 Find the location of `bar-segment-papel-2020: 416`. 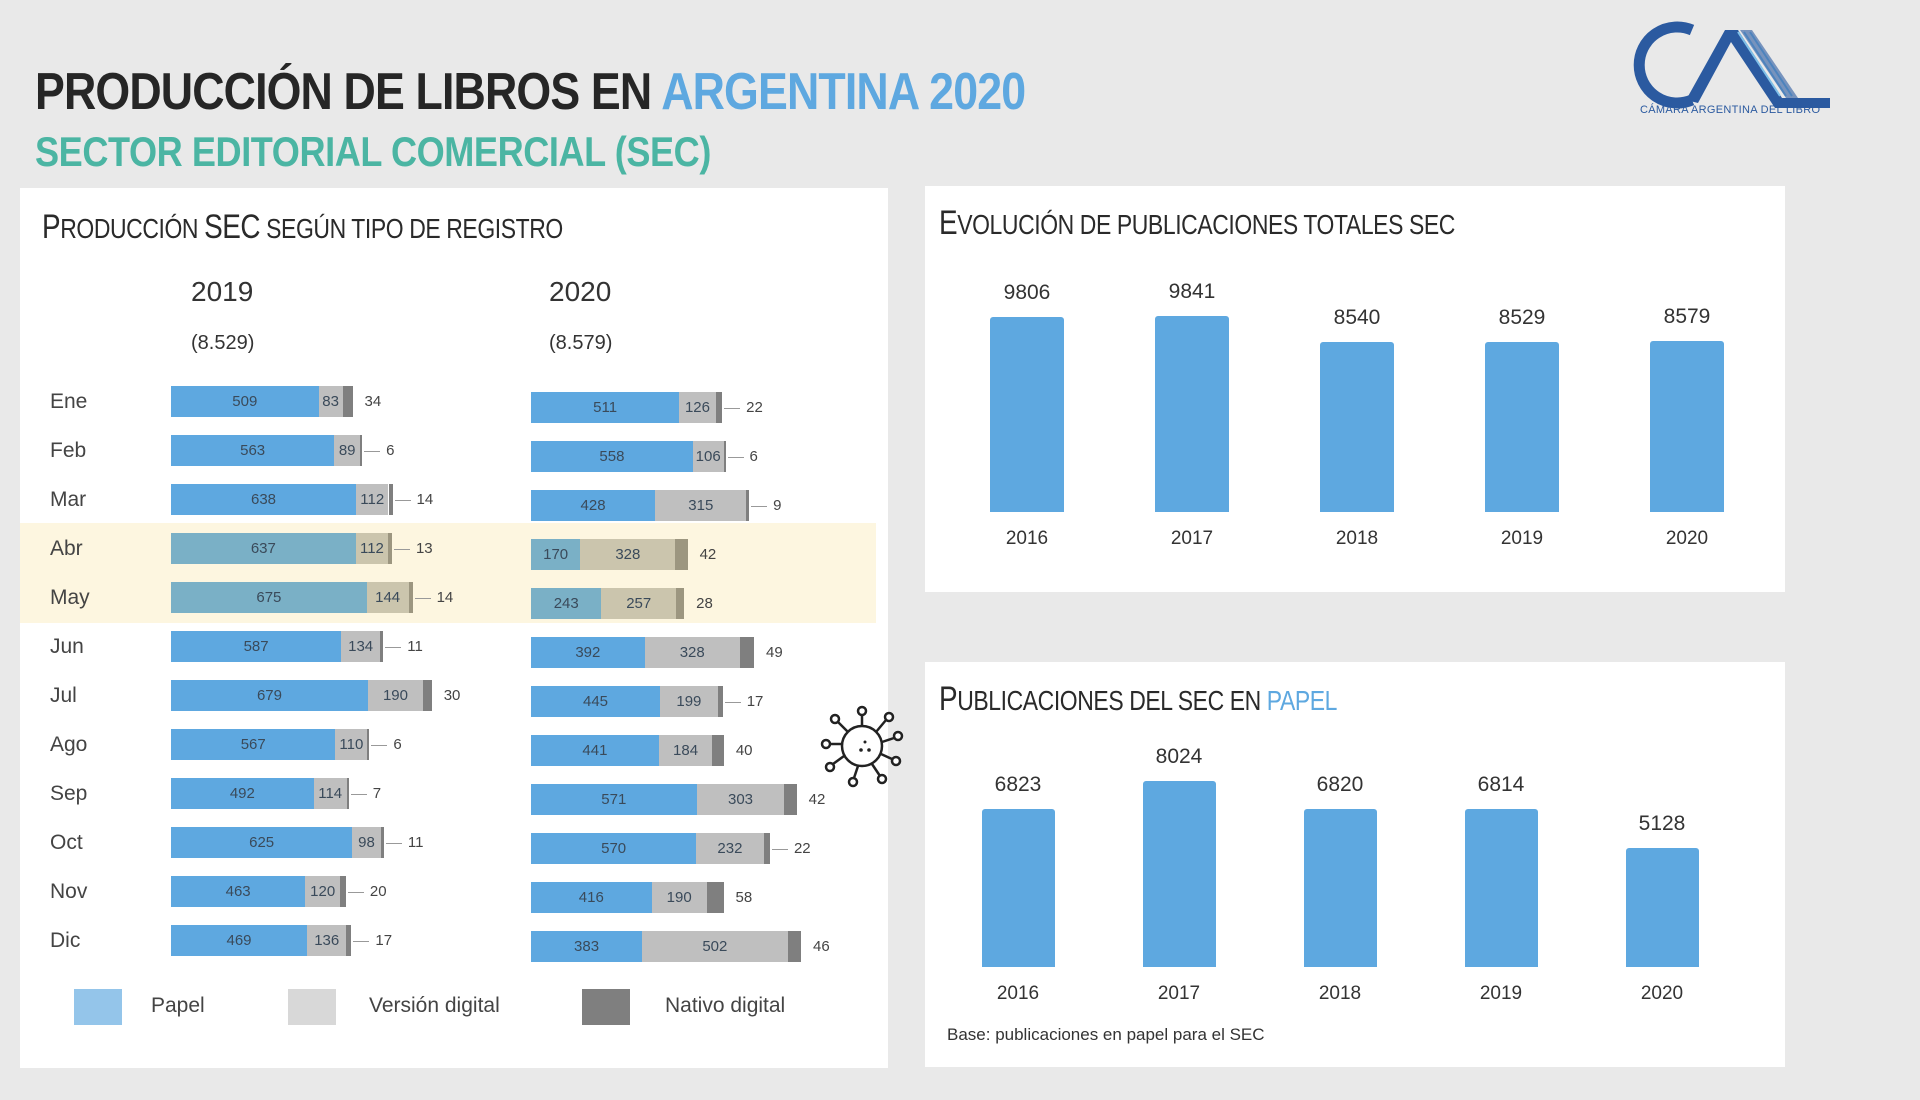

bar-segment-papel-2020: 416 is located at coordinates (591, 897).